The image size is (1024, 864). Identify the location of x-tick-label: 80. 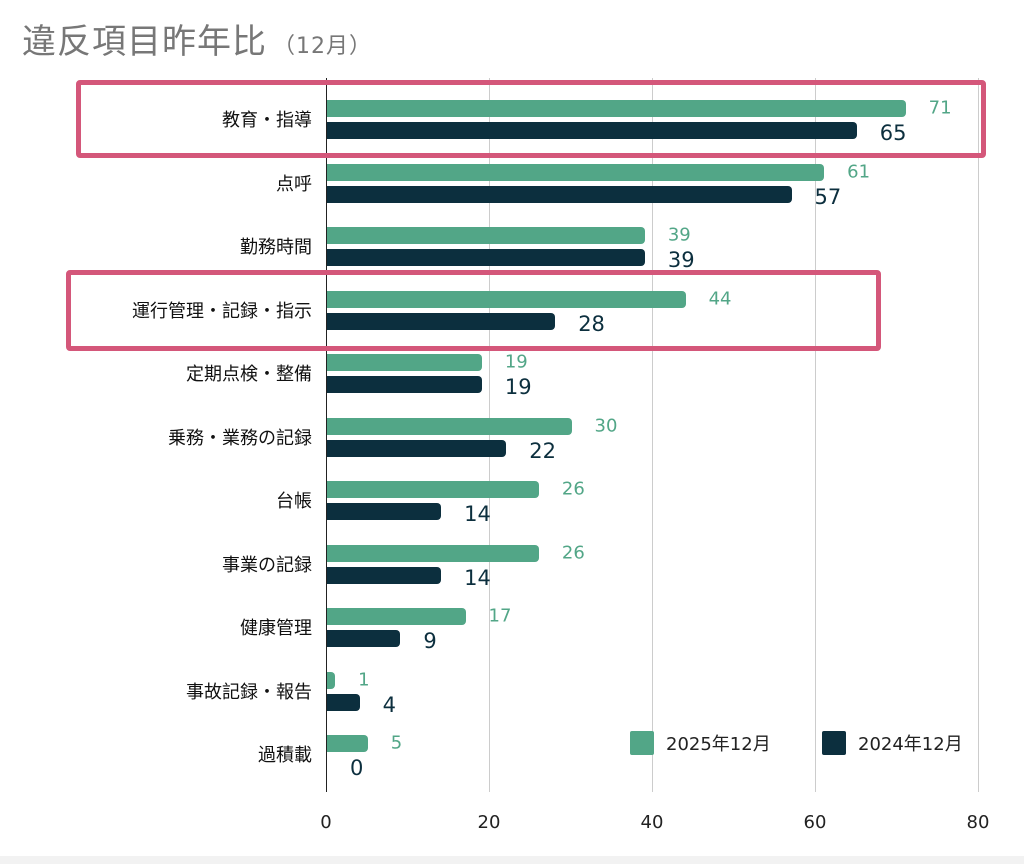
(978, 822).